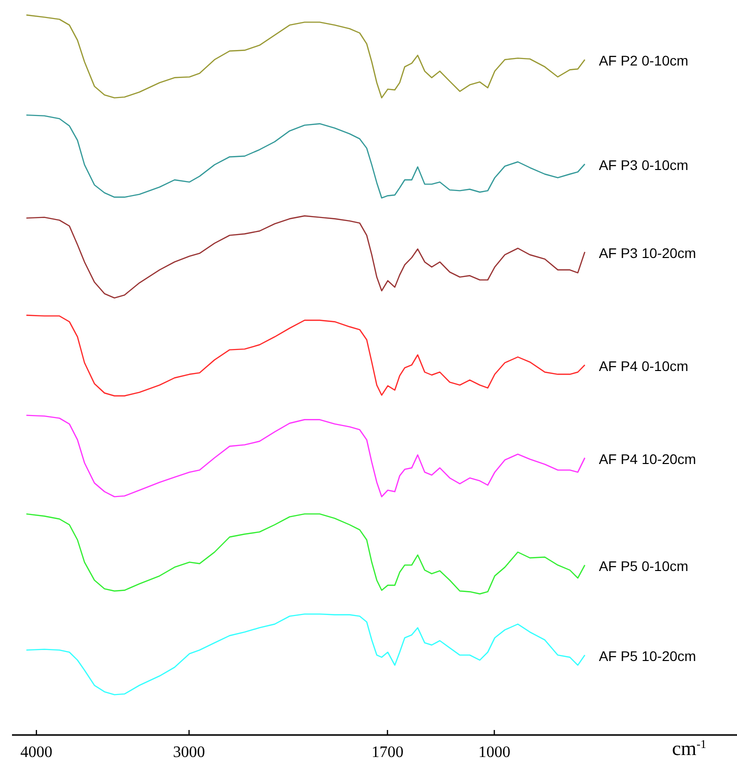 The height and width of the screenshot is (763, 737). Describe the element at coordinates (689, 748) in the screenshot. I see `x-axis-title: cm$^{-1}$` at that location.